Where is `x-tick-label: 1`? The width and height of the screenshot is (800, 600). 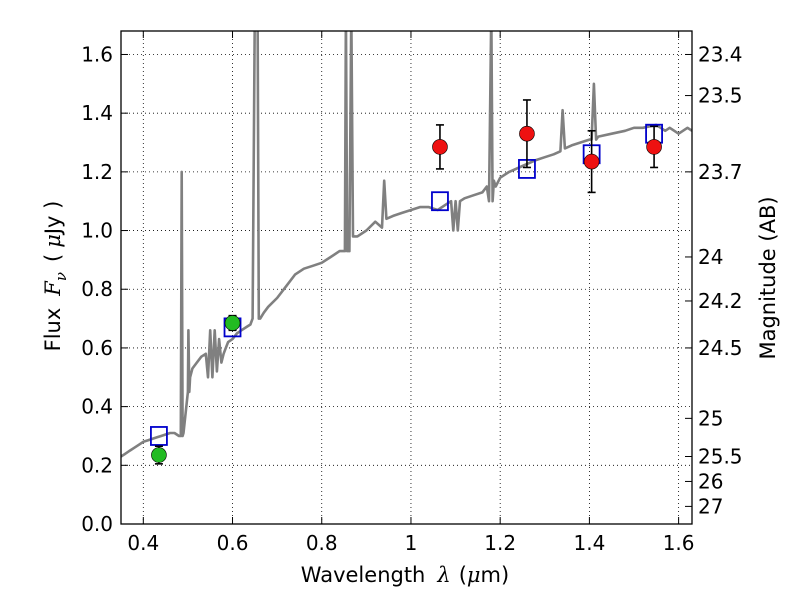 x-tick-label: 1 is located at coordinates (411, 543).